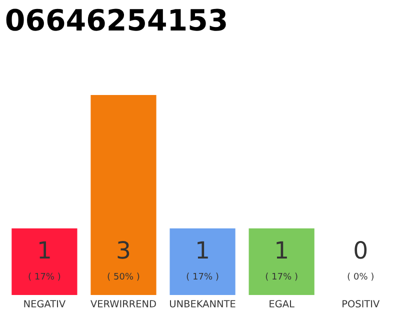 This screenshot has height=320, width=410. I want to click on data-label: 0 ( 0% ), so click(361, 261).